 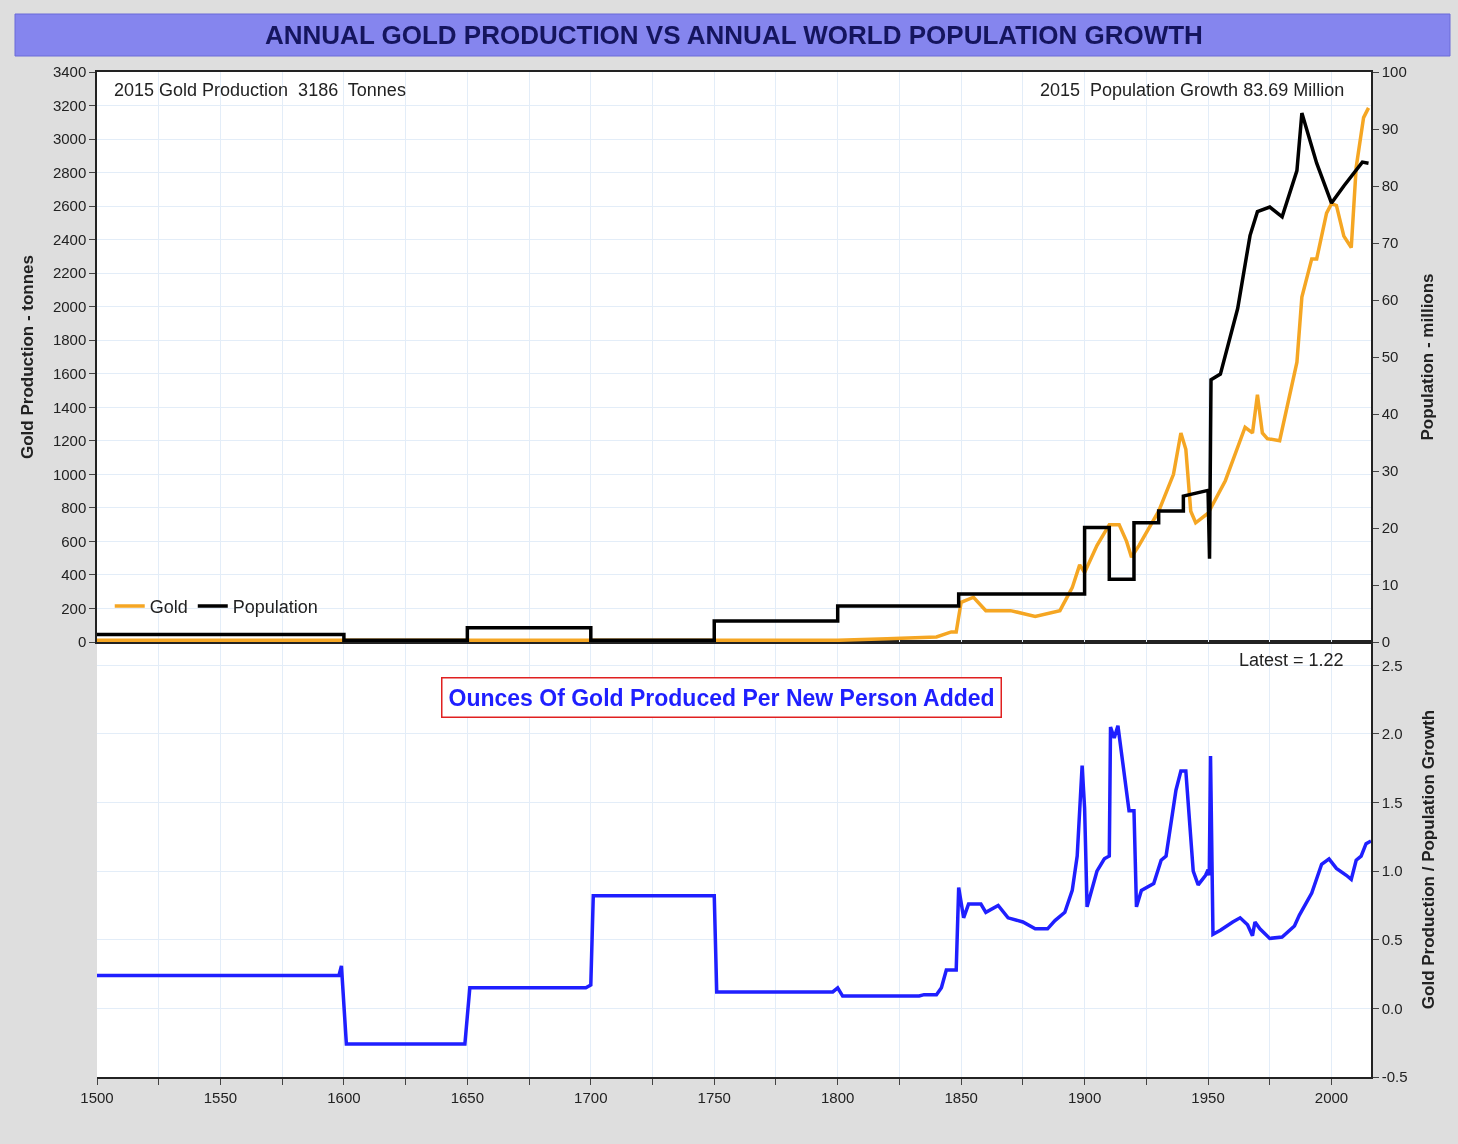 I want to click on y-tick-label: 2000, so click(x=69, y=306).